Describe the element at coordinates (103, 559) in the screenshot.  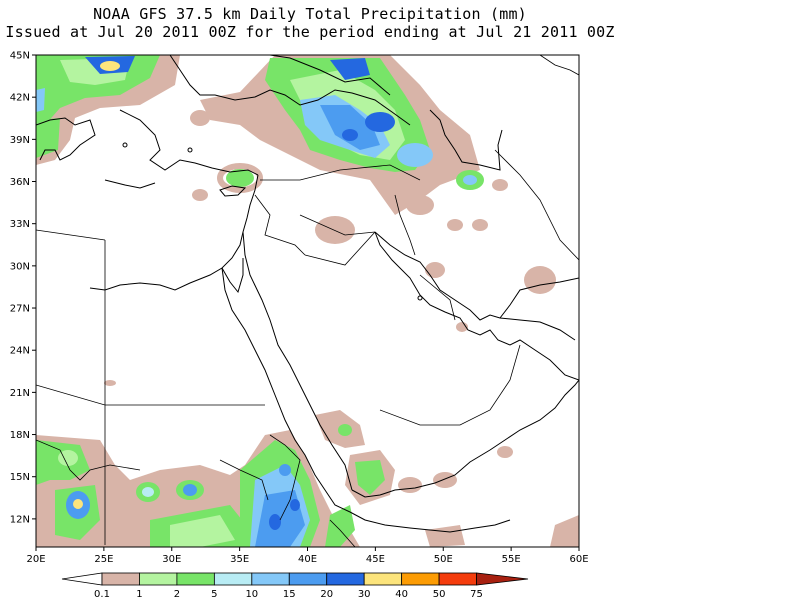
I see `lon-label: 25E` at that location.